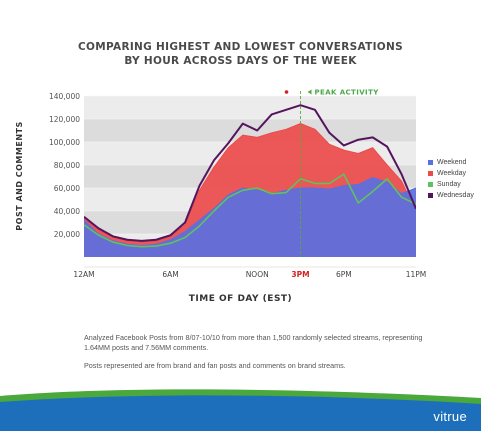 This screenshot has width=481, height=431. I want to click on legend-label: Weekend, so click(452, 162).